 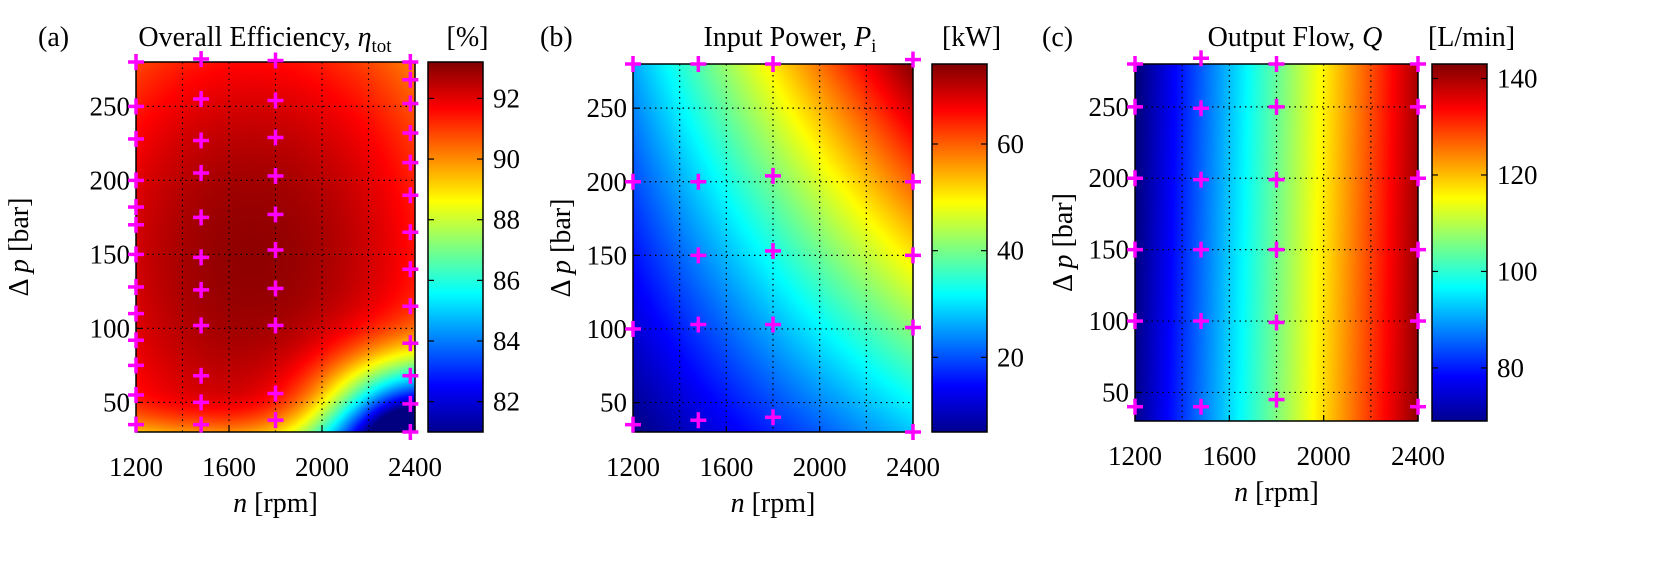 I want to click on colorbar-tick-label: 84, so click(x=507, y=341).